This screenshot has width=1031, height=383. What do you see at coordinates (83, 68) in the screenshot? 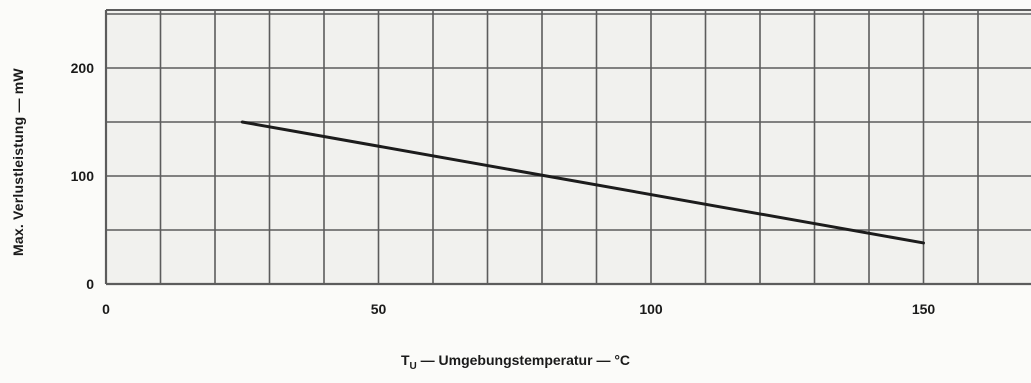
I see `y-tick-label: 200` at bounding box center [83, 68].